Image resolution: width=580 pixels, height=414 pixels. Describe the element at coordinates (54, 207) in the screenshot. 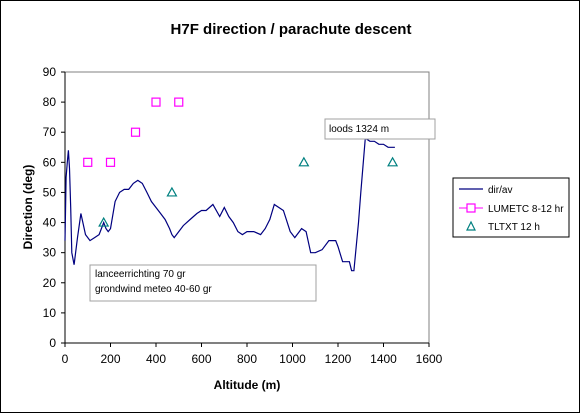

I see `y-axis: 0 10 20 30 40 50 60 70 80 90` at that location.